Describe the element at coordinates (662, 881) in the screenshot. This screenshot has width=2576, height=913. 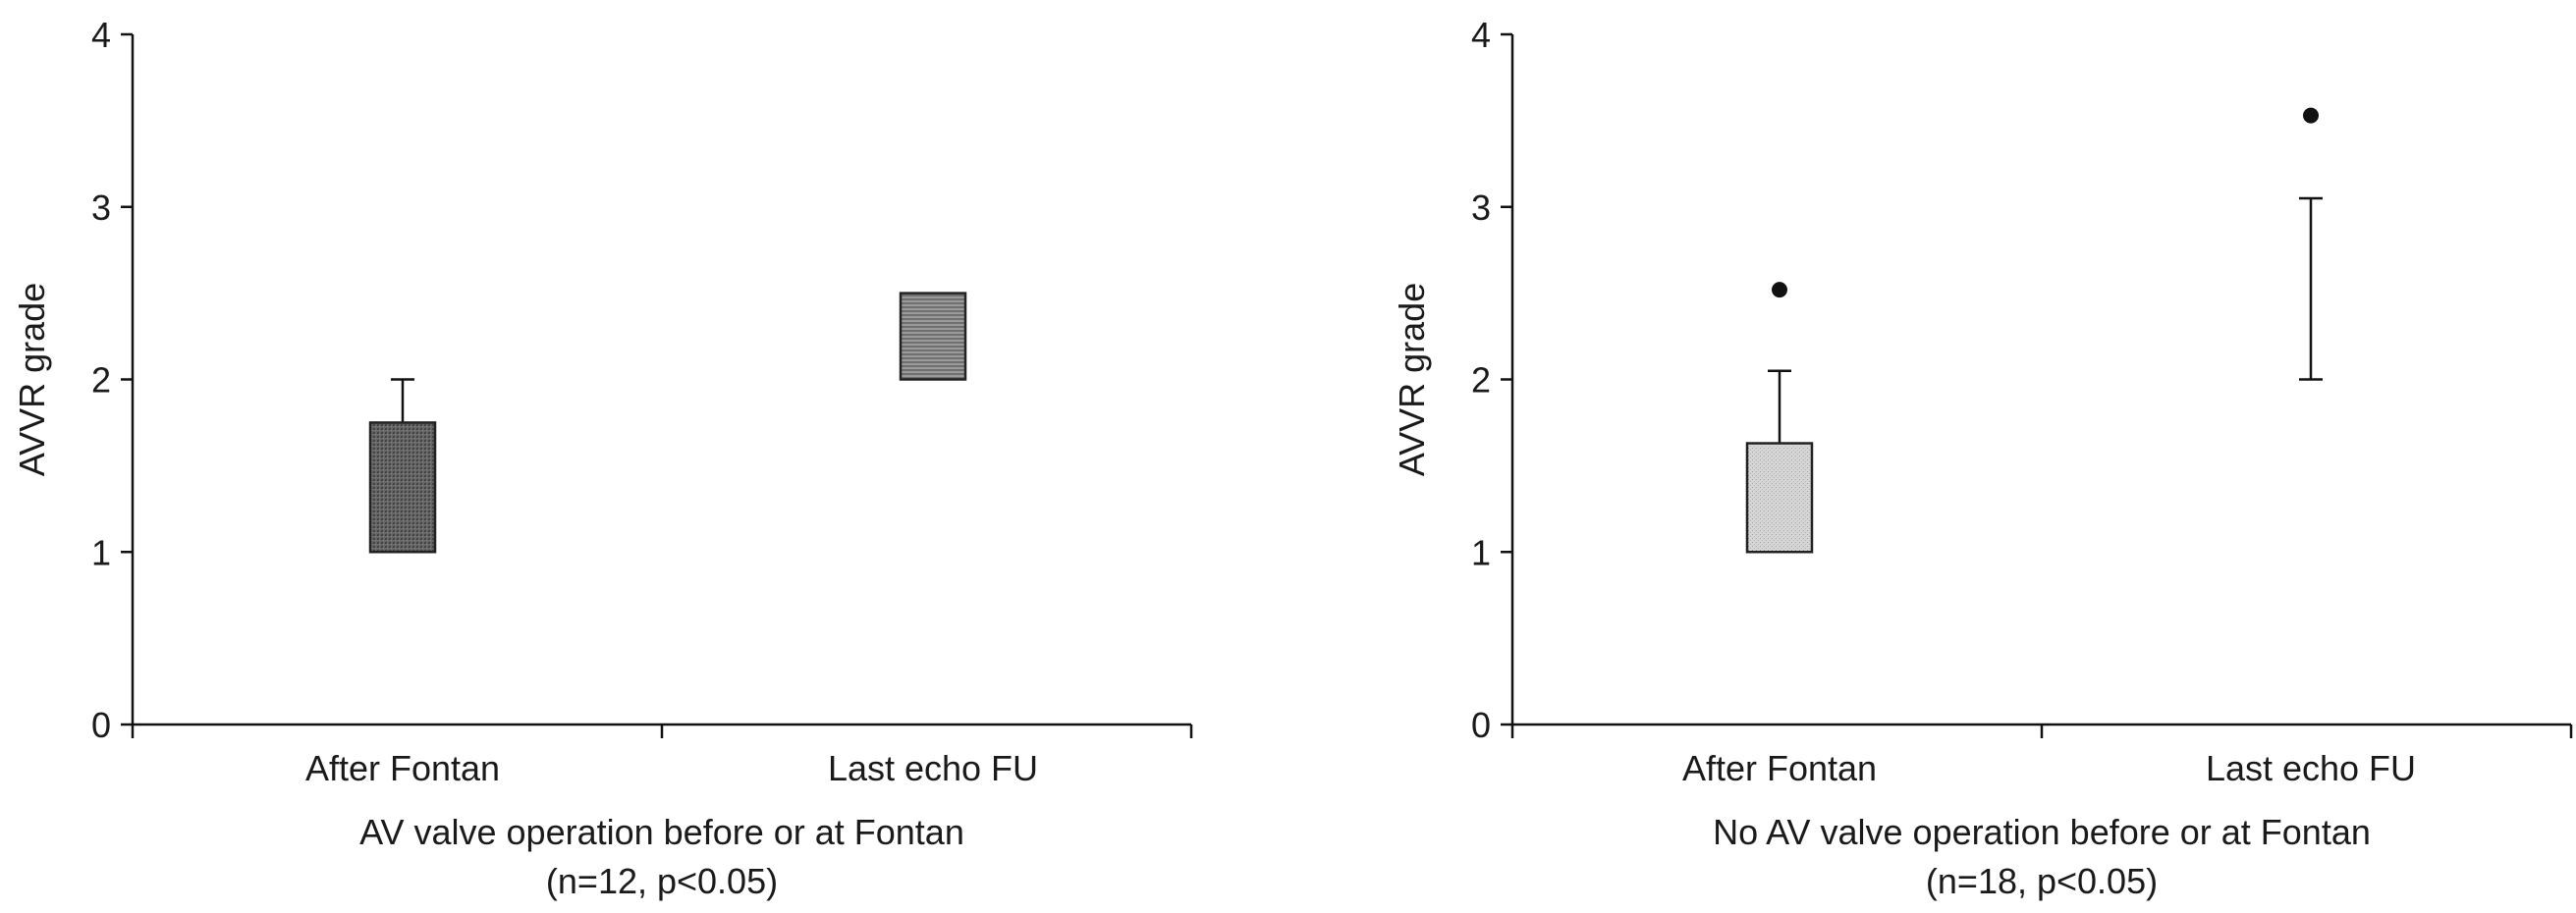
I see `panel-subtitle: (n=12, p<0.05)` at that location.